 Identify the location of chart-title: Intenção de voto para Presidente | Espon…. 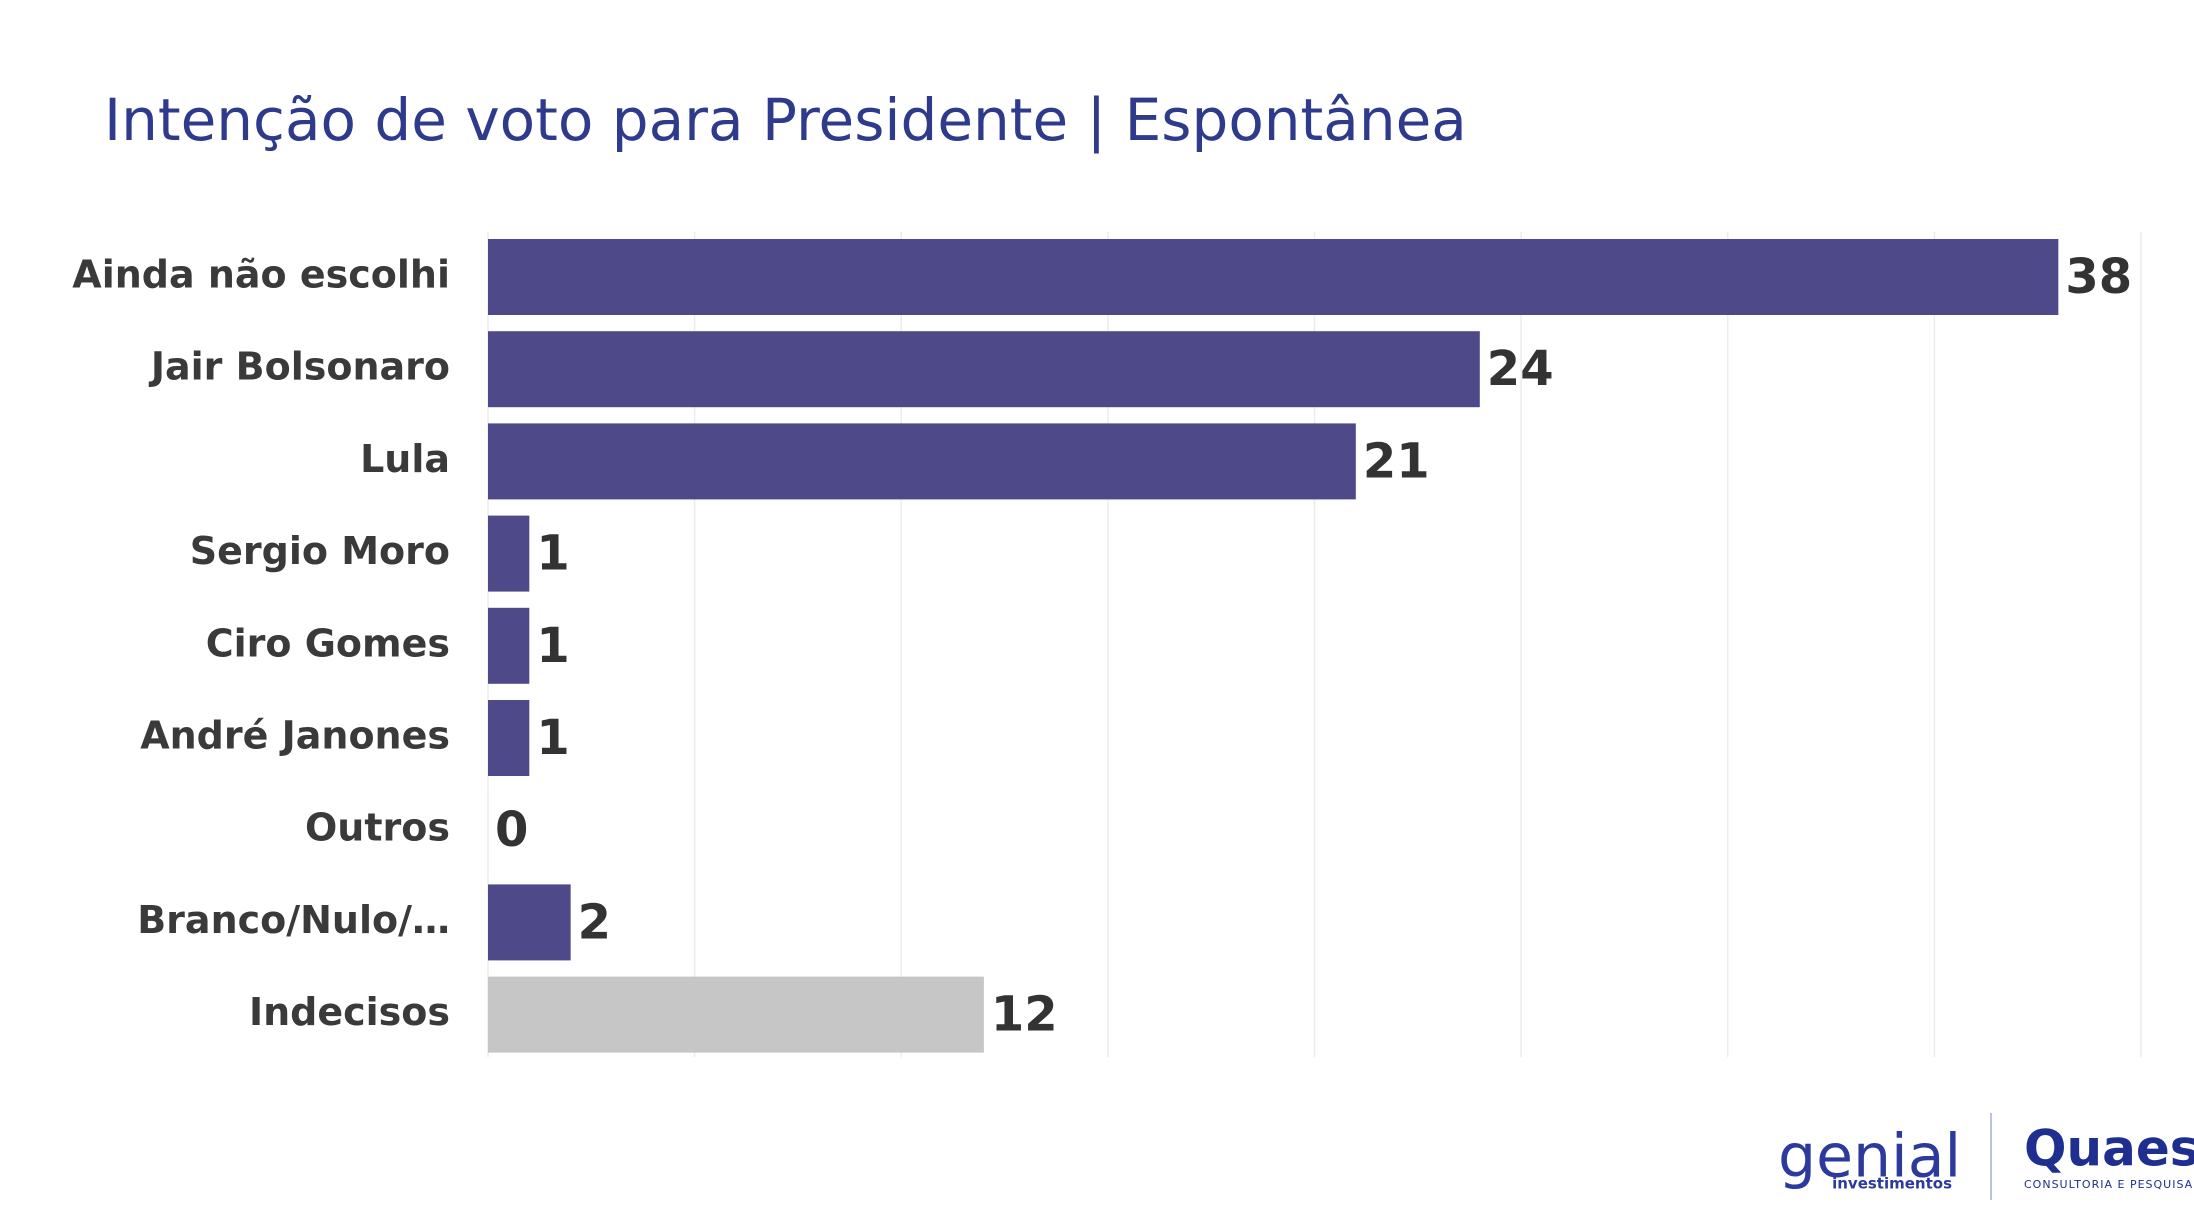
(785, 120).